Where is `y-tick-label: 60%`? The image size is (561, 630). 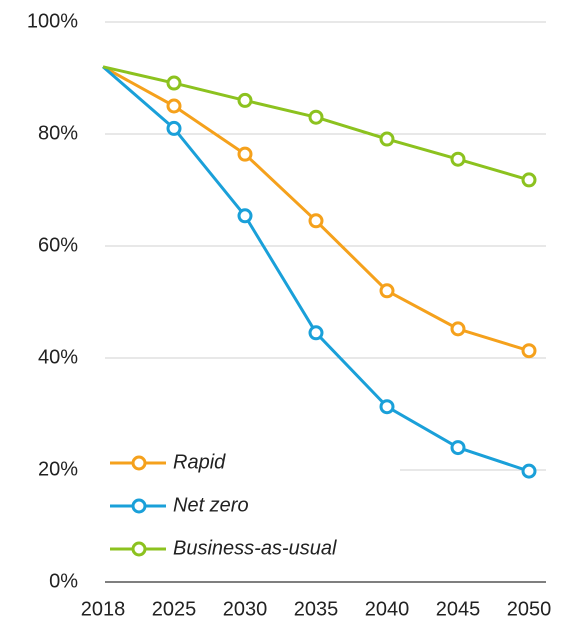
y-tick-label: 60% is located at coordinates (58, 245).